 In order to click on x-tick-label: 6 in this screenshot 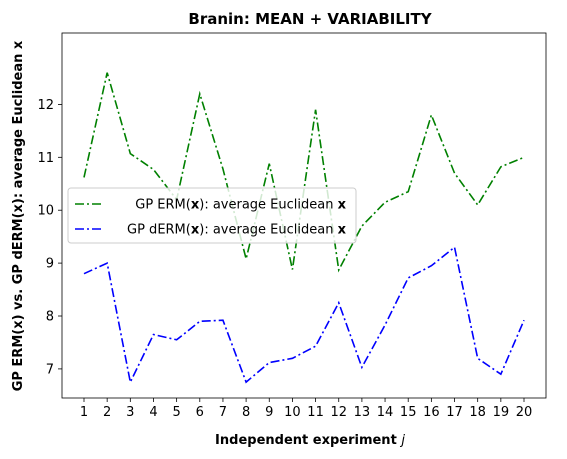, I will do `click(200, 412)`.